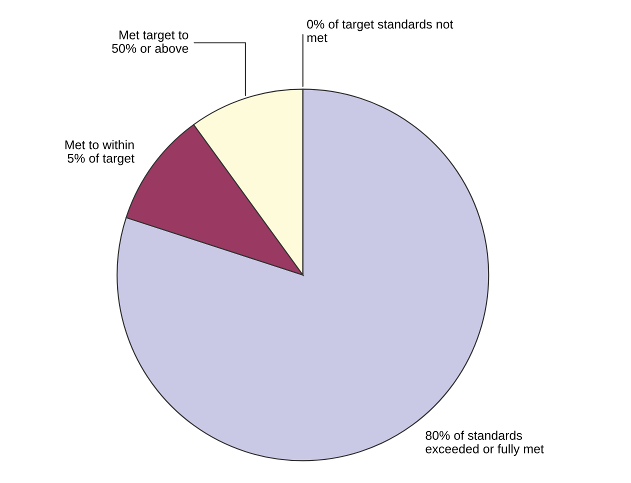 This screenshot has height=483, width=631. What do you see at coordinates (380, 30) in the screenshot?
I see `category-label: 0% of target standards not met` at bounding box center [380, 30].